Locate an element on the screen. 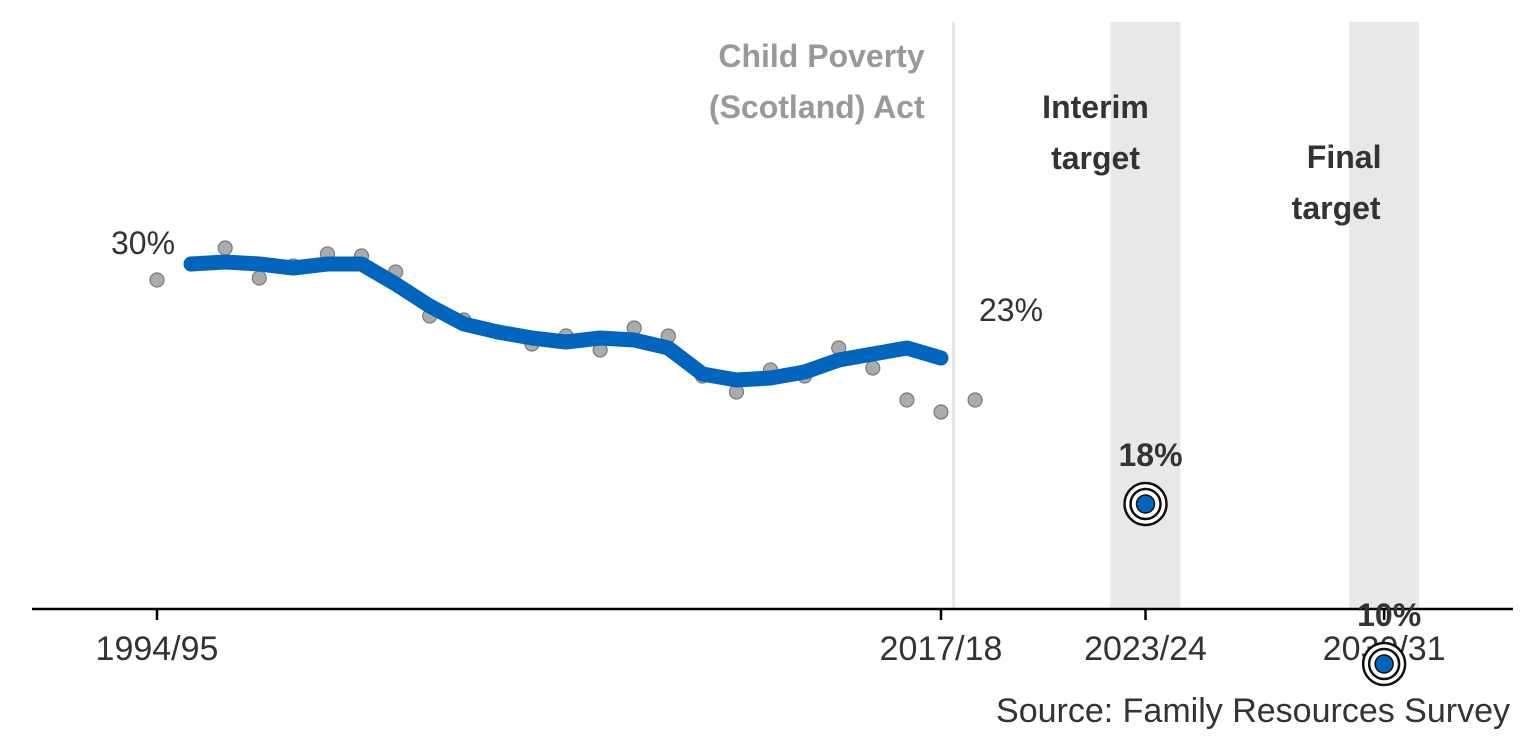 This screenshot has width=1535, height=755. start-value-label: 30% is located at coordinates (143, 243).